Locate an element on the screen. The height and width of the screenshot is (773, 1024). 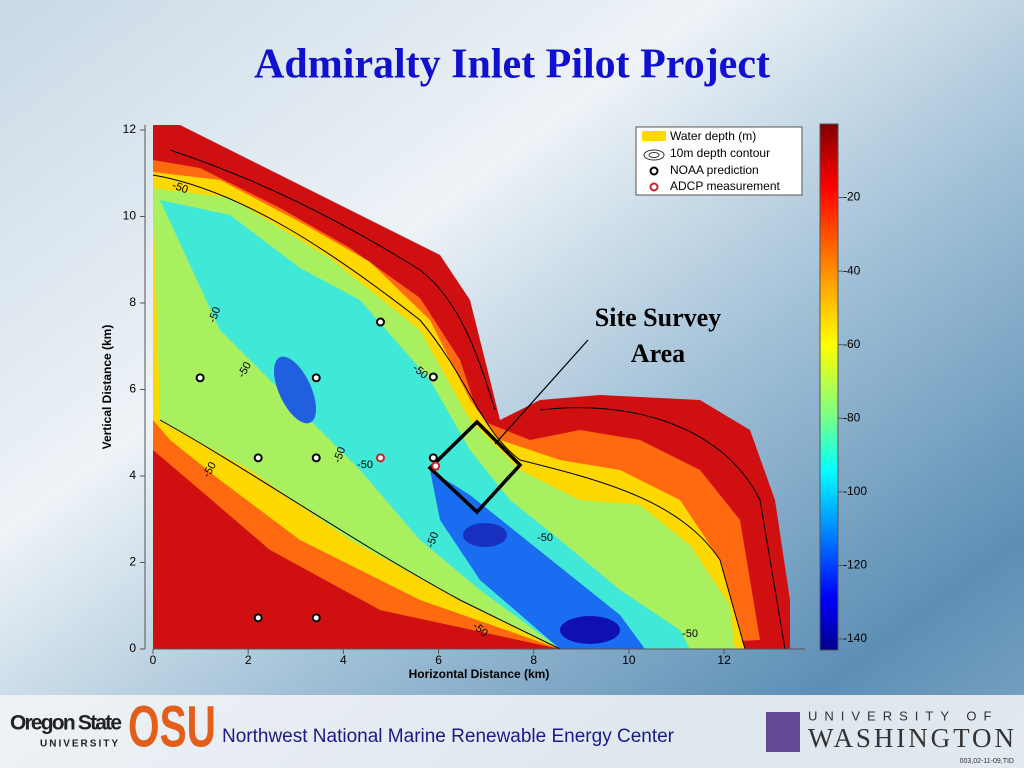
annotation: Area is located at coordinates (658, 353).